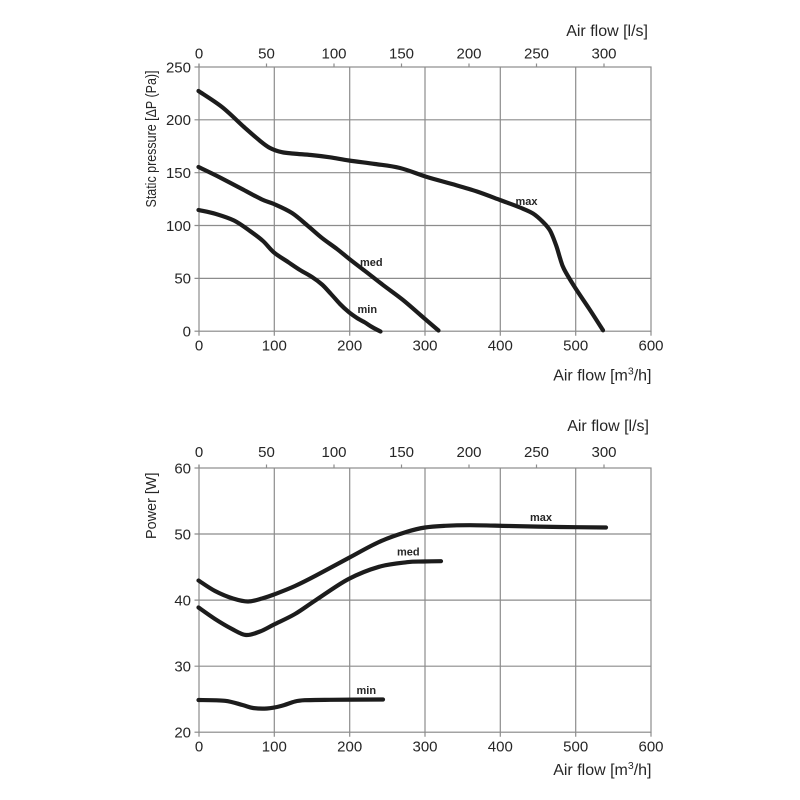 The width and height of the screenshot is (800, 800). What do you see at coordinates (151, 139) in the screenshot?
I see `svg-text: Static pressure [ΔP (Pa)]` at bounding box center [151, 139].